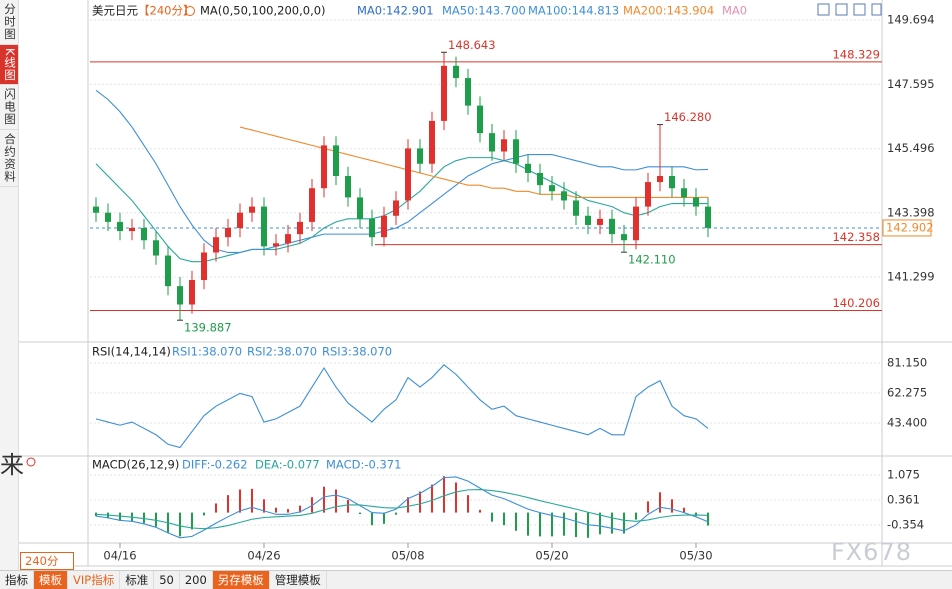  What do you see at coordinates (856, 237) in the screenshot?
I see `level-label: 142.358` at bounding box center [856, 237].